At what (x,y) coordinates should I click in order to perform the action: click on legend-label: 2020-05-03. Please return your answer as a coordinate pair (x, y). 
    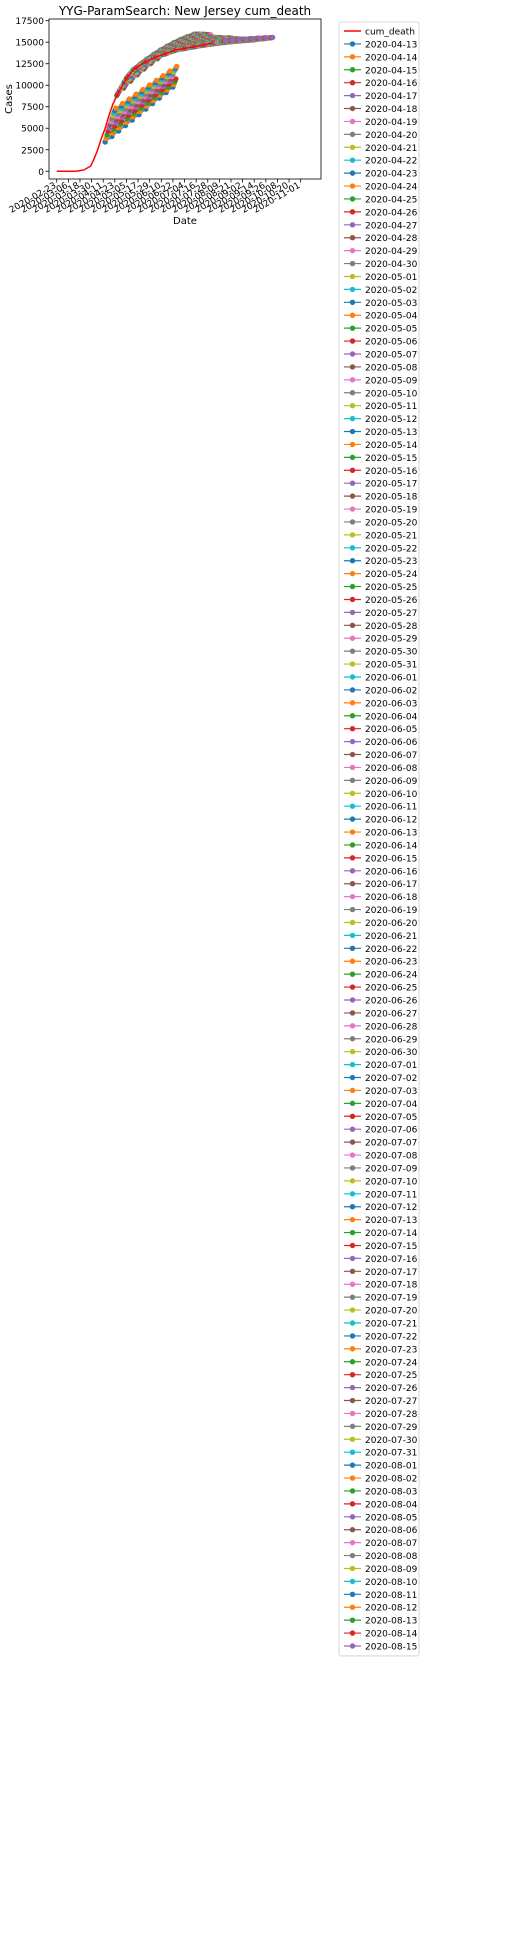
    Looking at the image, I should click on (391, 304).